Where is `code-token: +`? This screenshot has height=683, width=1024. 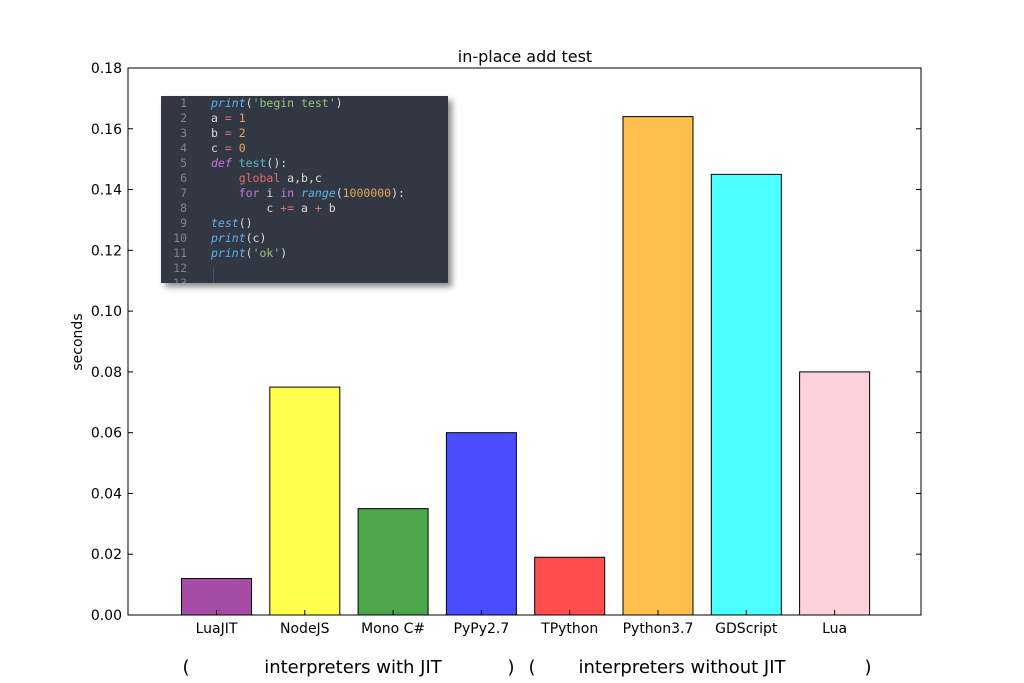 code-token: + is located at coordinates (318, 208).